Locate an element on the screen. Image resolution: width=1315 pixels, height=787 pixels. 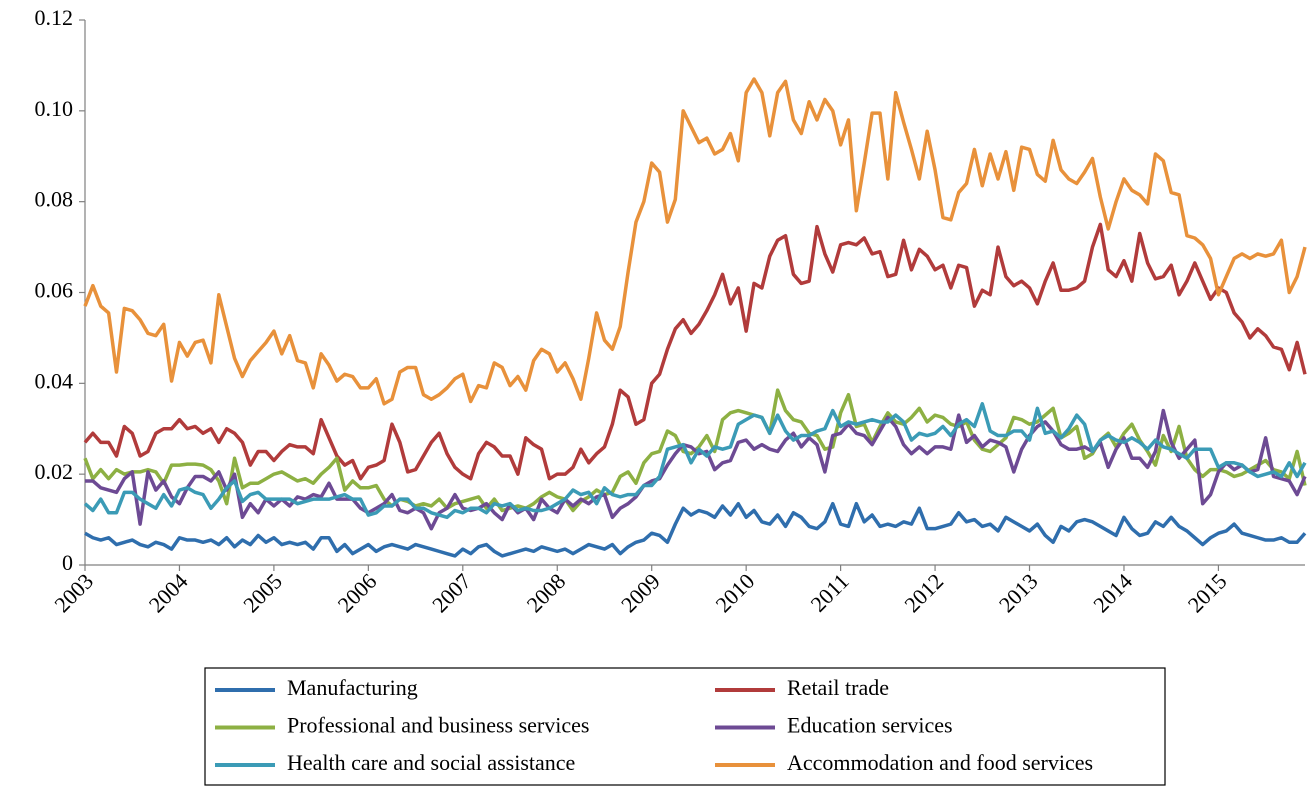
legend-box is located at coordinates (685, 726).